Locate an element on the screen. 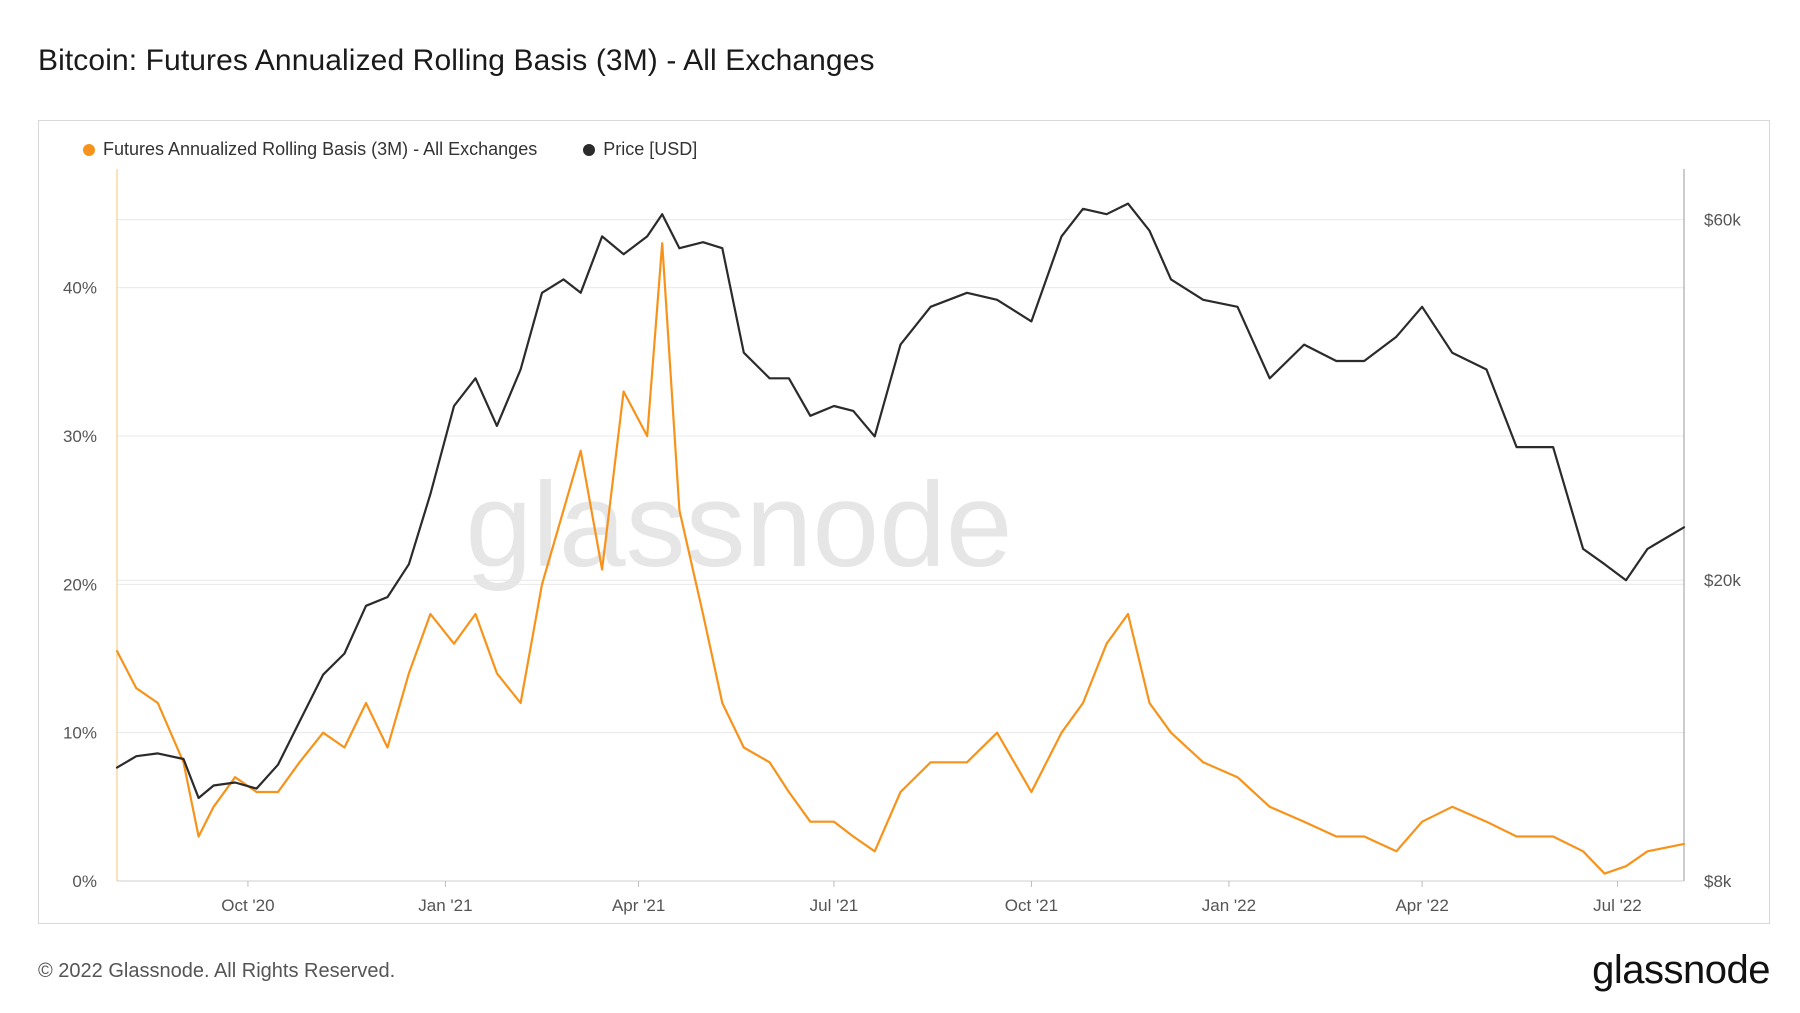 This screenshot has width=1800, height=1013. legend-dot-price is located at coordinates (589, 149).